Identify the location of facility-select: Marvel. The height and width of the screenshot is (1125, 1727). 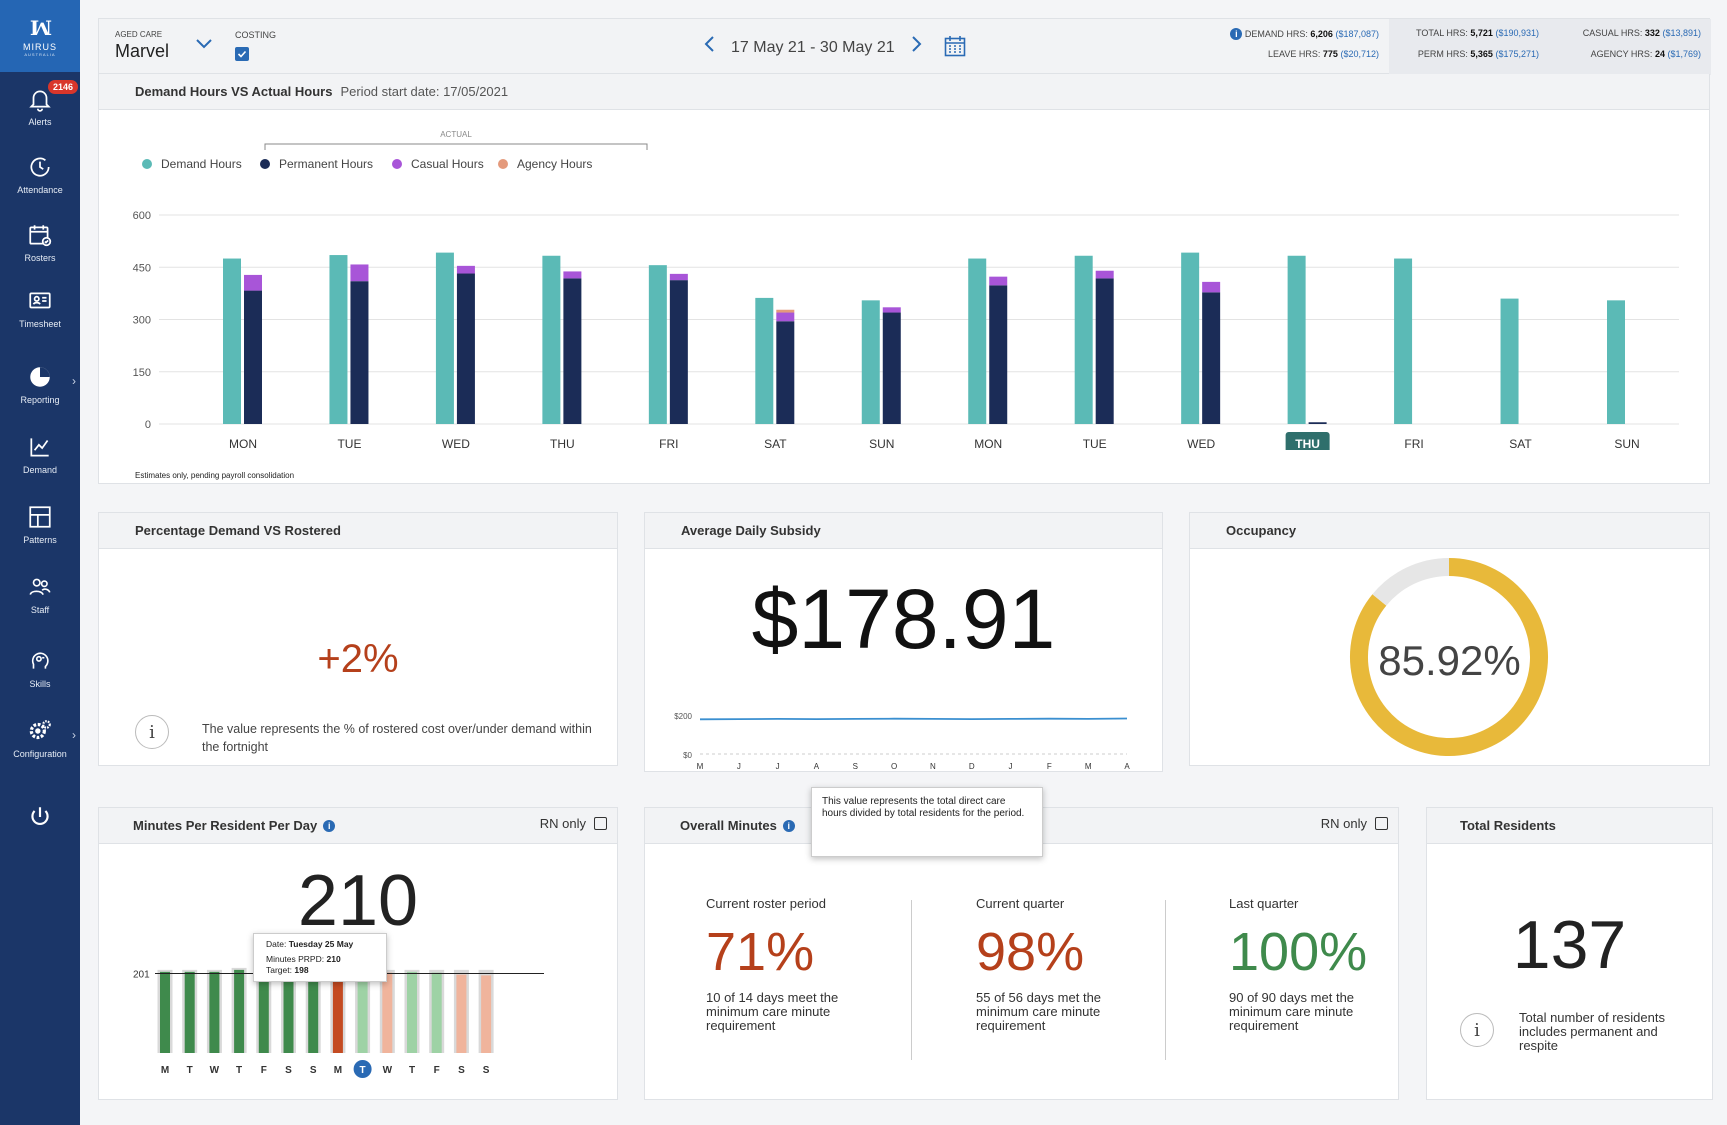
(142, 51).